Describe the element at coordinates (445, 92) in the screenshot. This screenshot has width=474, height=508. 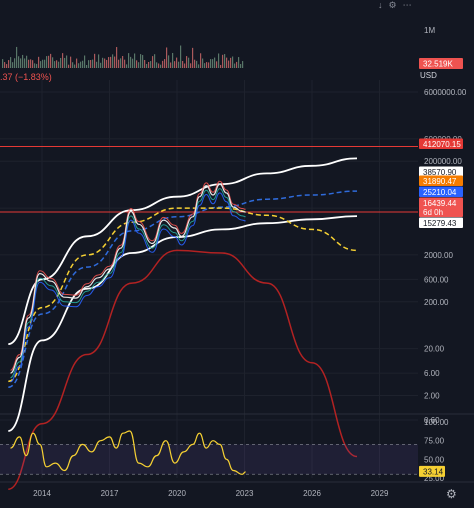
I see `y-tick-label: 6000000.00` at that location.